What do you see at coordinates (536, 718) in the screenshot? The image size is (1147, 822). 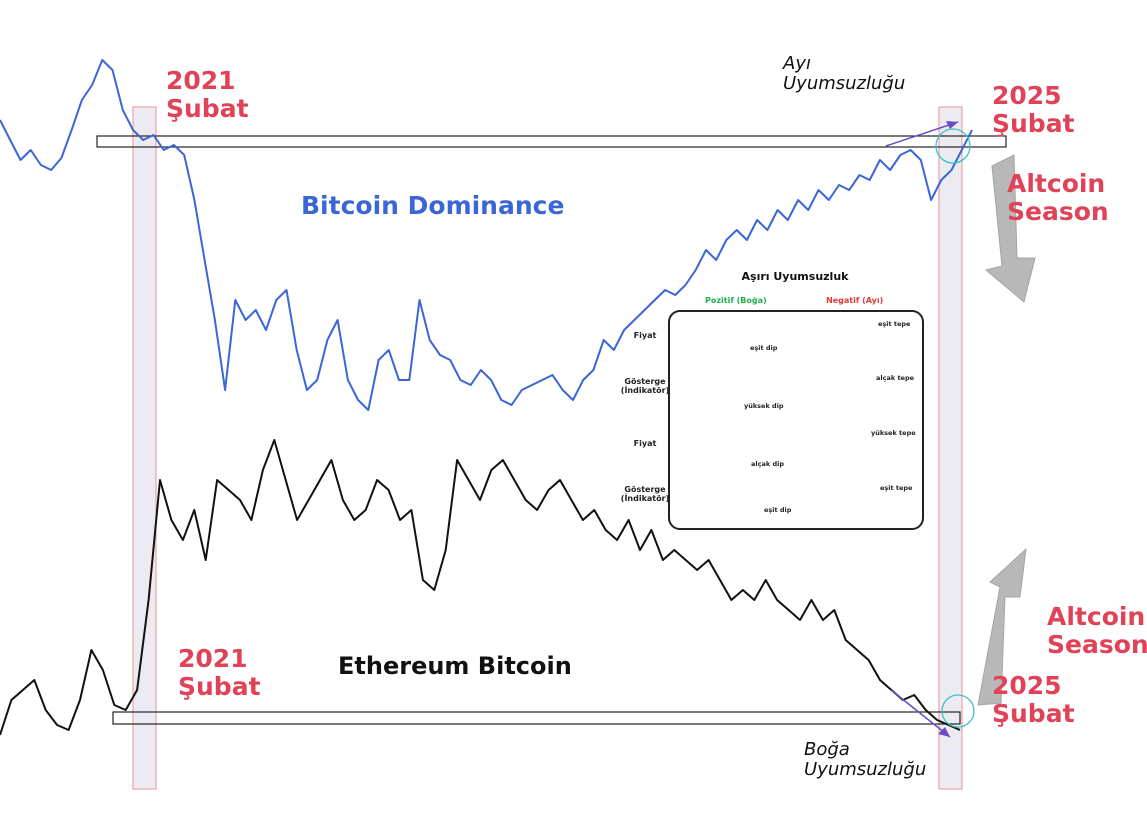 I see `ethbtc-level-box` at bounding box center [536, 718].